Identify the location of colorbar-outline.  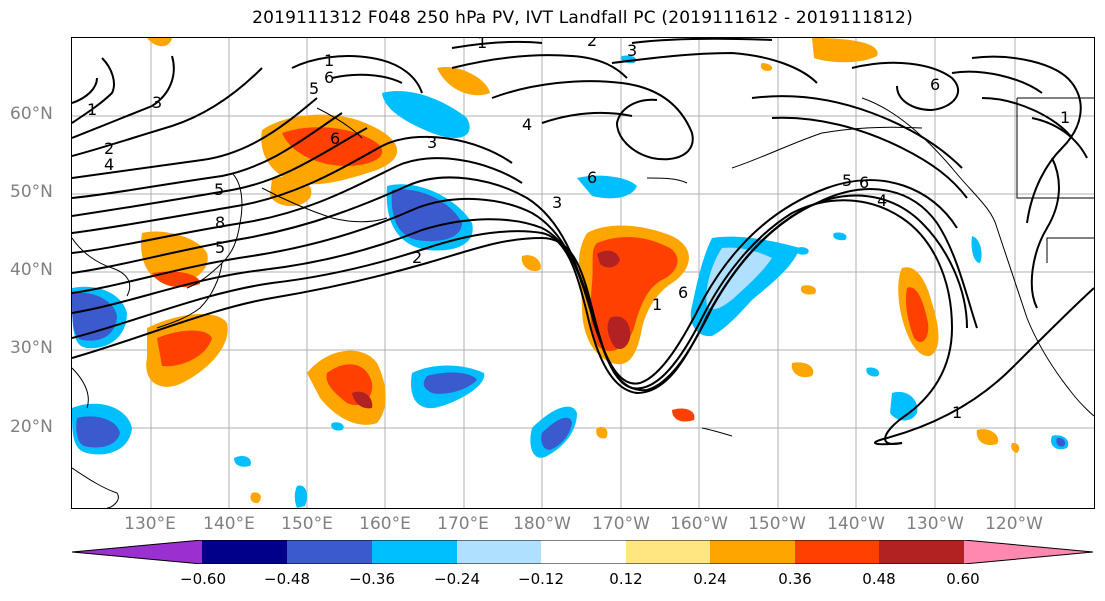
(582, 552).